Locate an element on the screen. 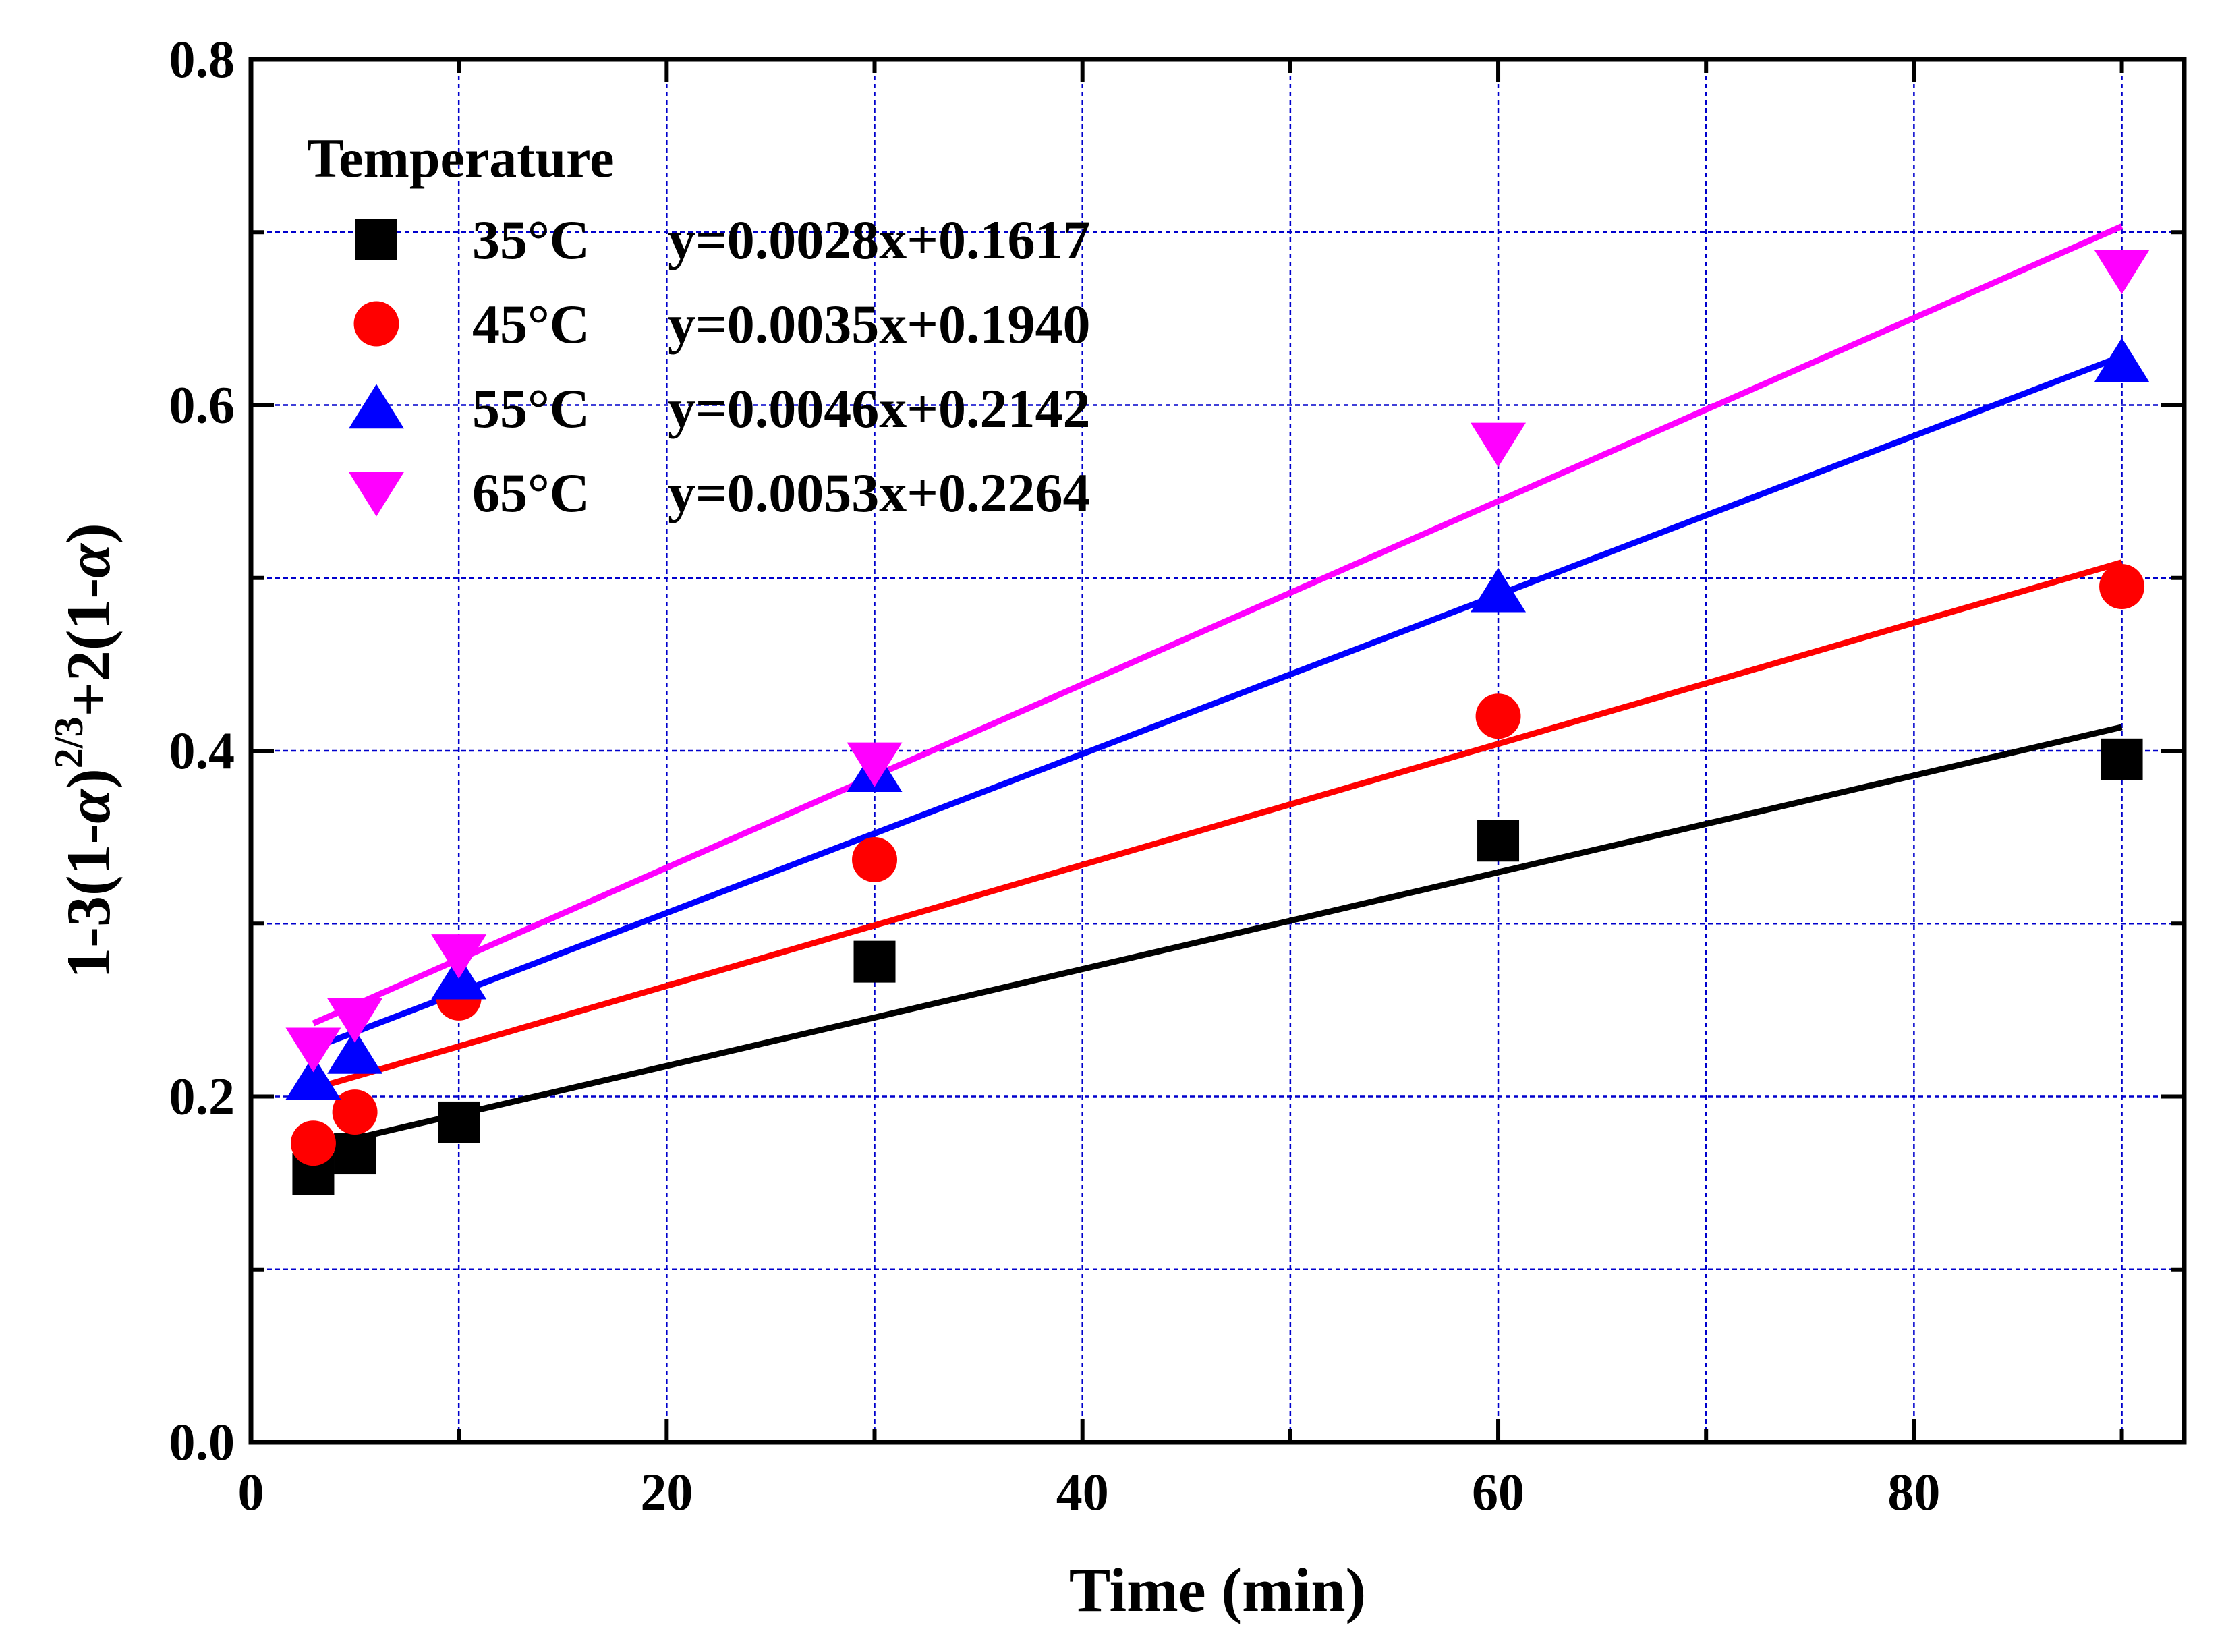 The height and width of the screenshot is (1652, 2224). data-point-35°C-90 is located at coordinates (2122, 759).